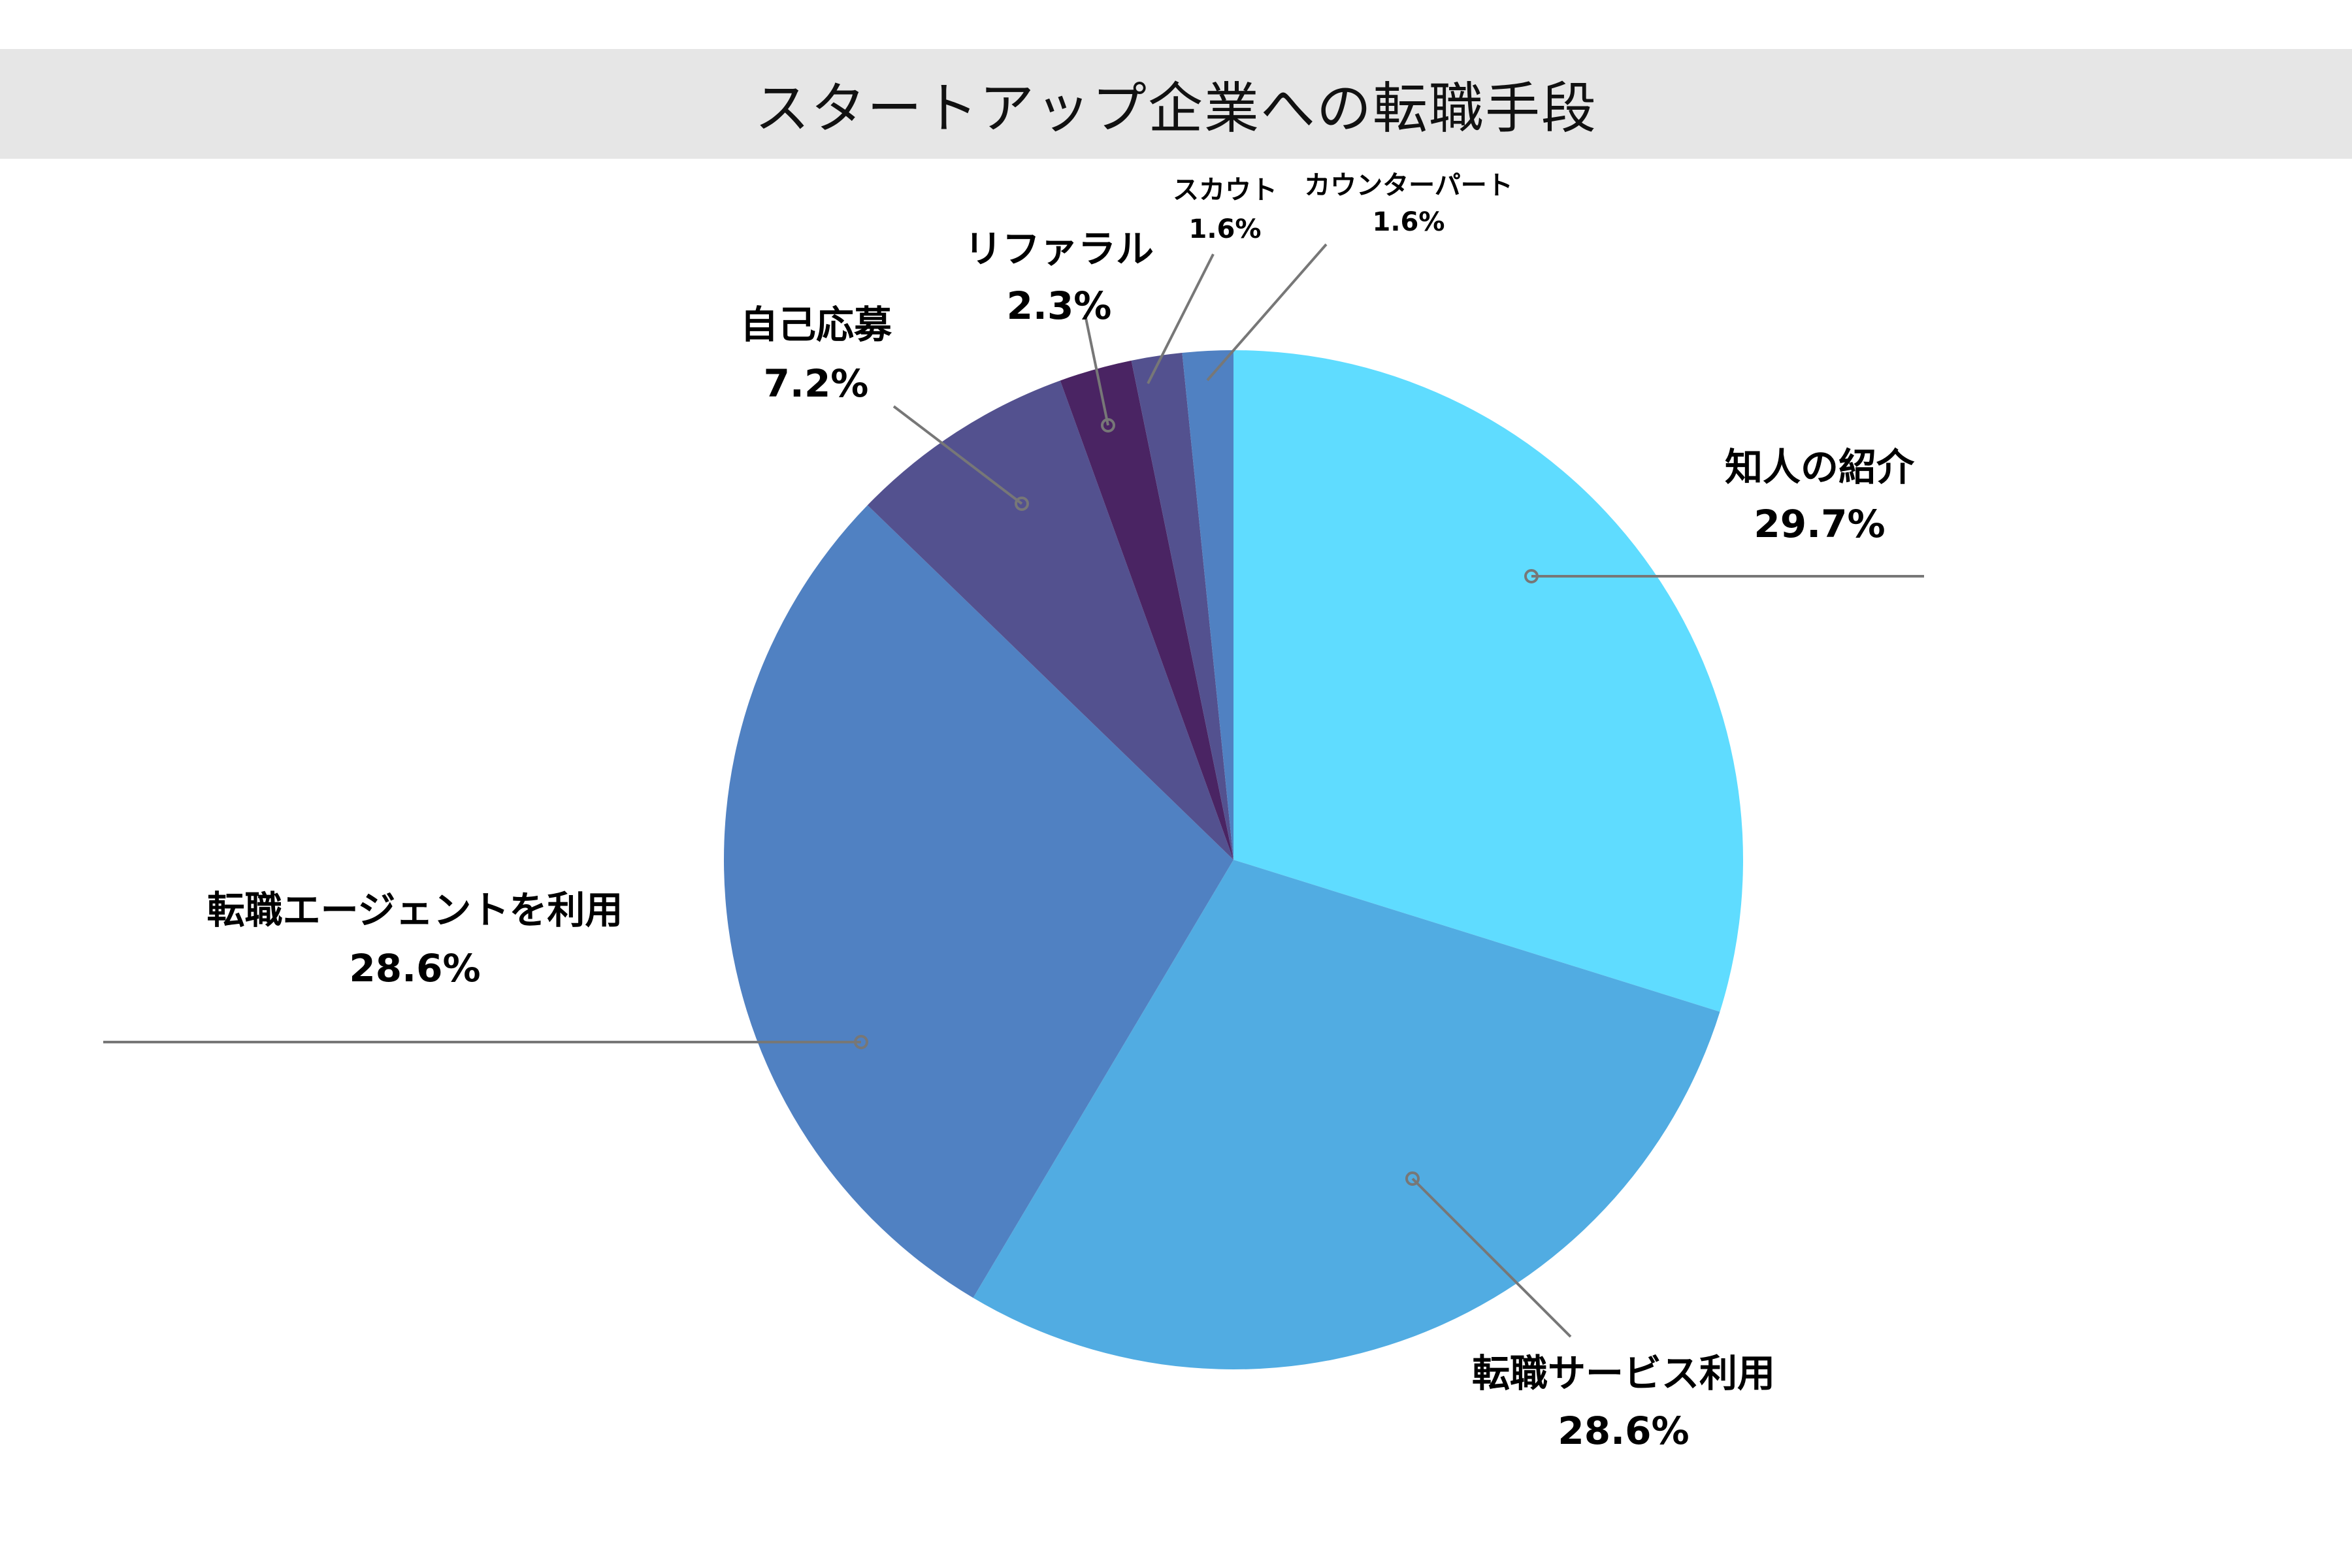 The height and width of the screenshot is (1568, 2352). Describe the element at coordinates (415, 910) in the screenshot. I see `slice-label-3: 転職エージェントを利用` at that location.